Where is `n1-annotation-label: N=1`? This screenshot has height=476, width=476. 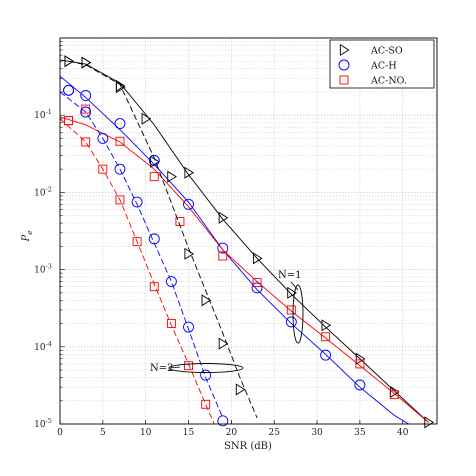
n1-annotation-label: N=1 is located at coordinates (290, 275).